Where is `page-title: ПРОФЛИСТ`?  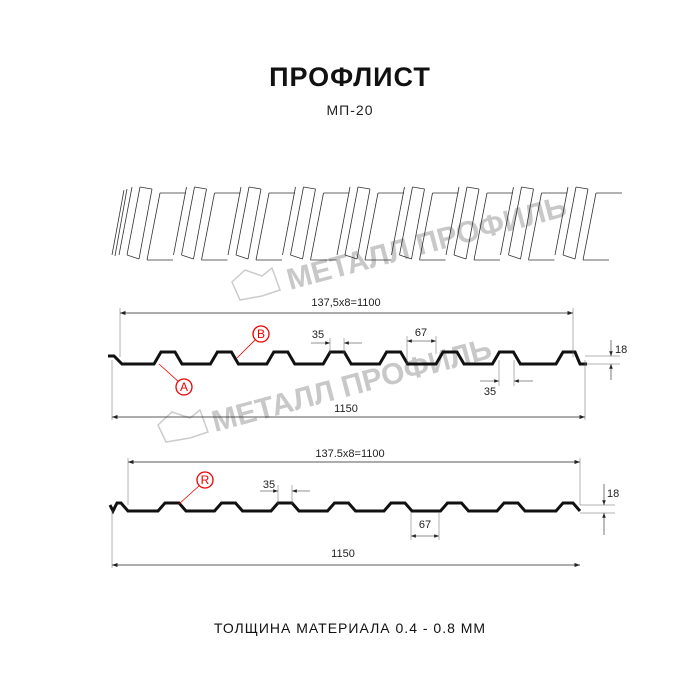 page-title: ПРОФЛИСТ is located at coordinates (350, 77).